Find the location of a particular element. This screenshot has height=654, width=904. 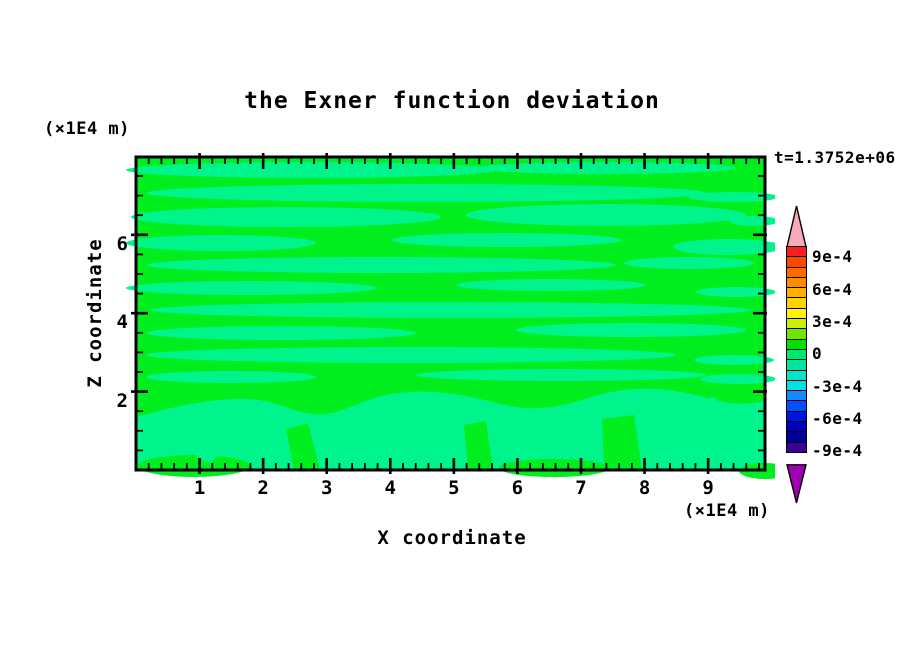

x-tick-label: 9 is located at coordinates (708, 488).